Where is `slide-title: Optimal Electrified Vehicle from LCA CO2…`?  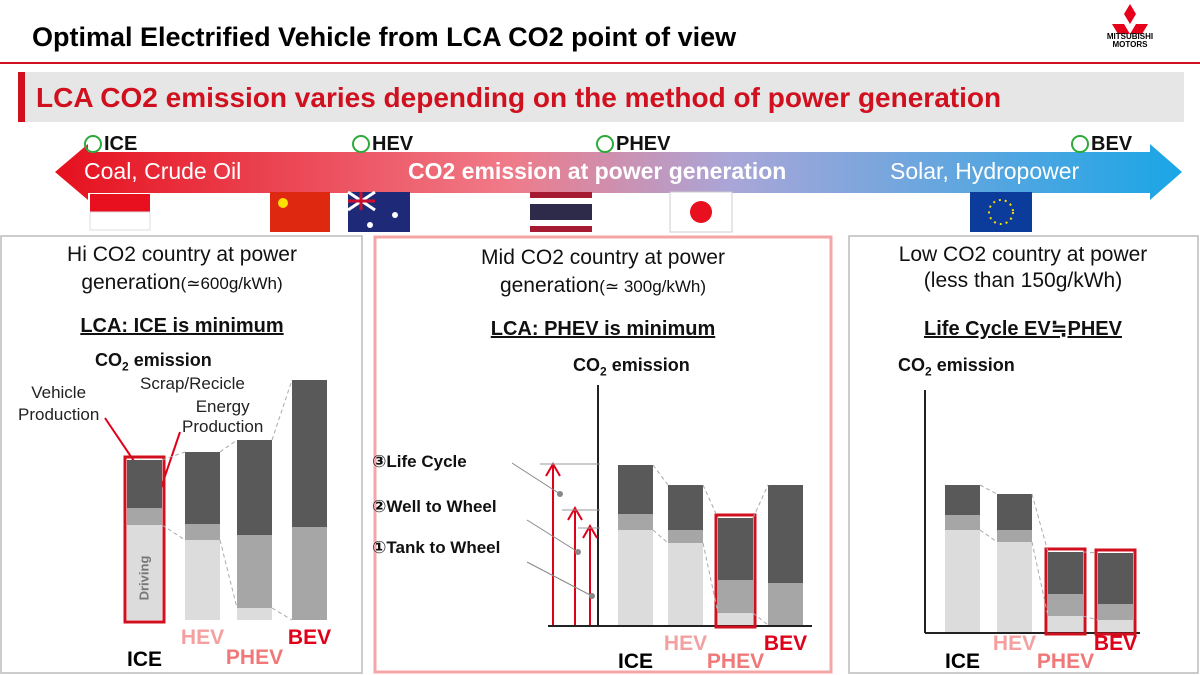
slide-title: Optimal Electrified Vehicle from LCA CO2… is located at coordinates (384, 37).